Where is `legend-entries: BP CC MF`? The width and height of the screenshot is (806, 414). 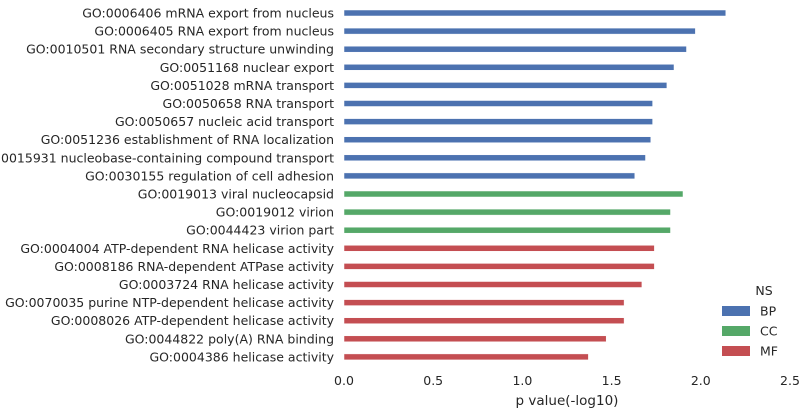 legend-entries: BP CC MF is located at coordinates (750, 331).